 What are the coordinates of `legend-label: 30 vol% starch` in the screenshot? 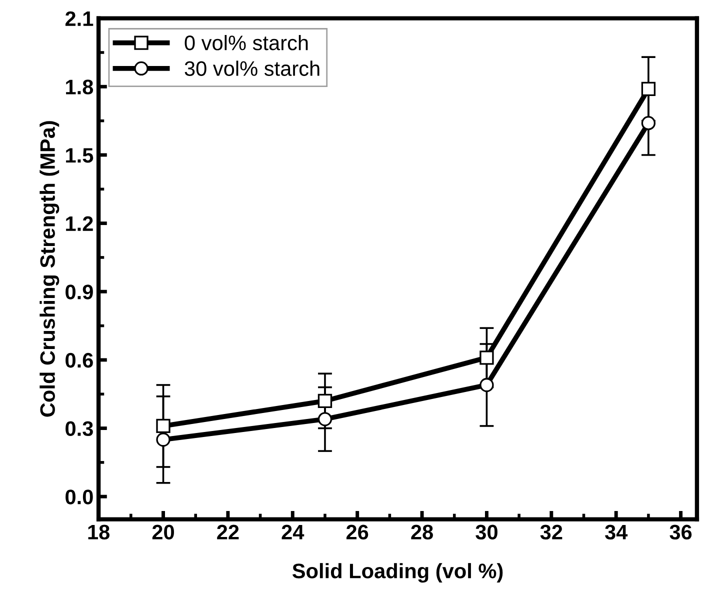 It's located at (252, 68).